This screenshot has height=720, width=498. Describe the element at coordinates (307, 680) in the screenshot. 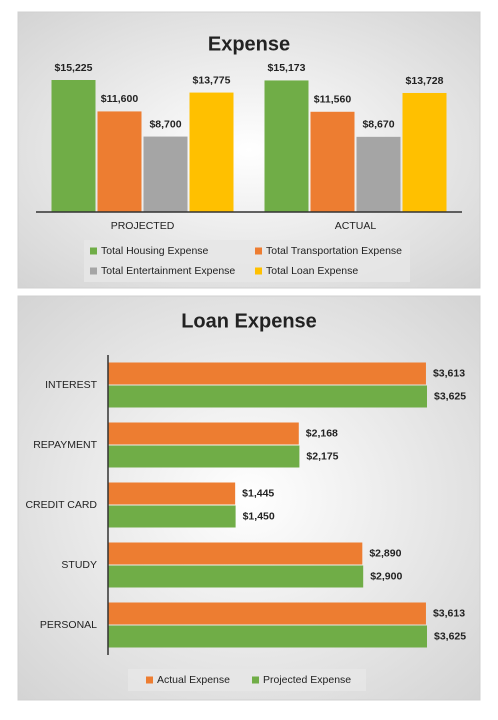

I see `legend-label: Projected Expense` at that location.